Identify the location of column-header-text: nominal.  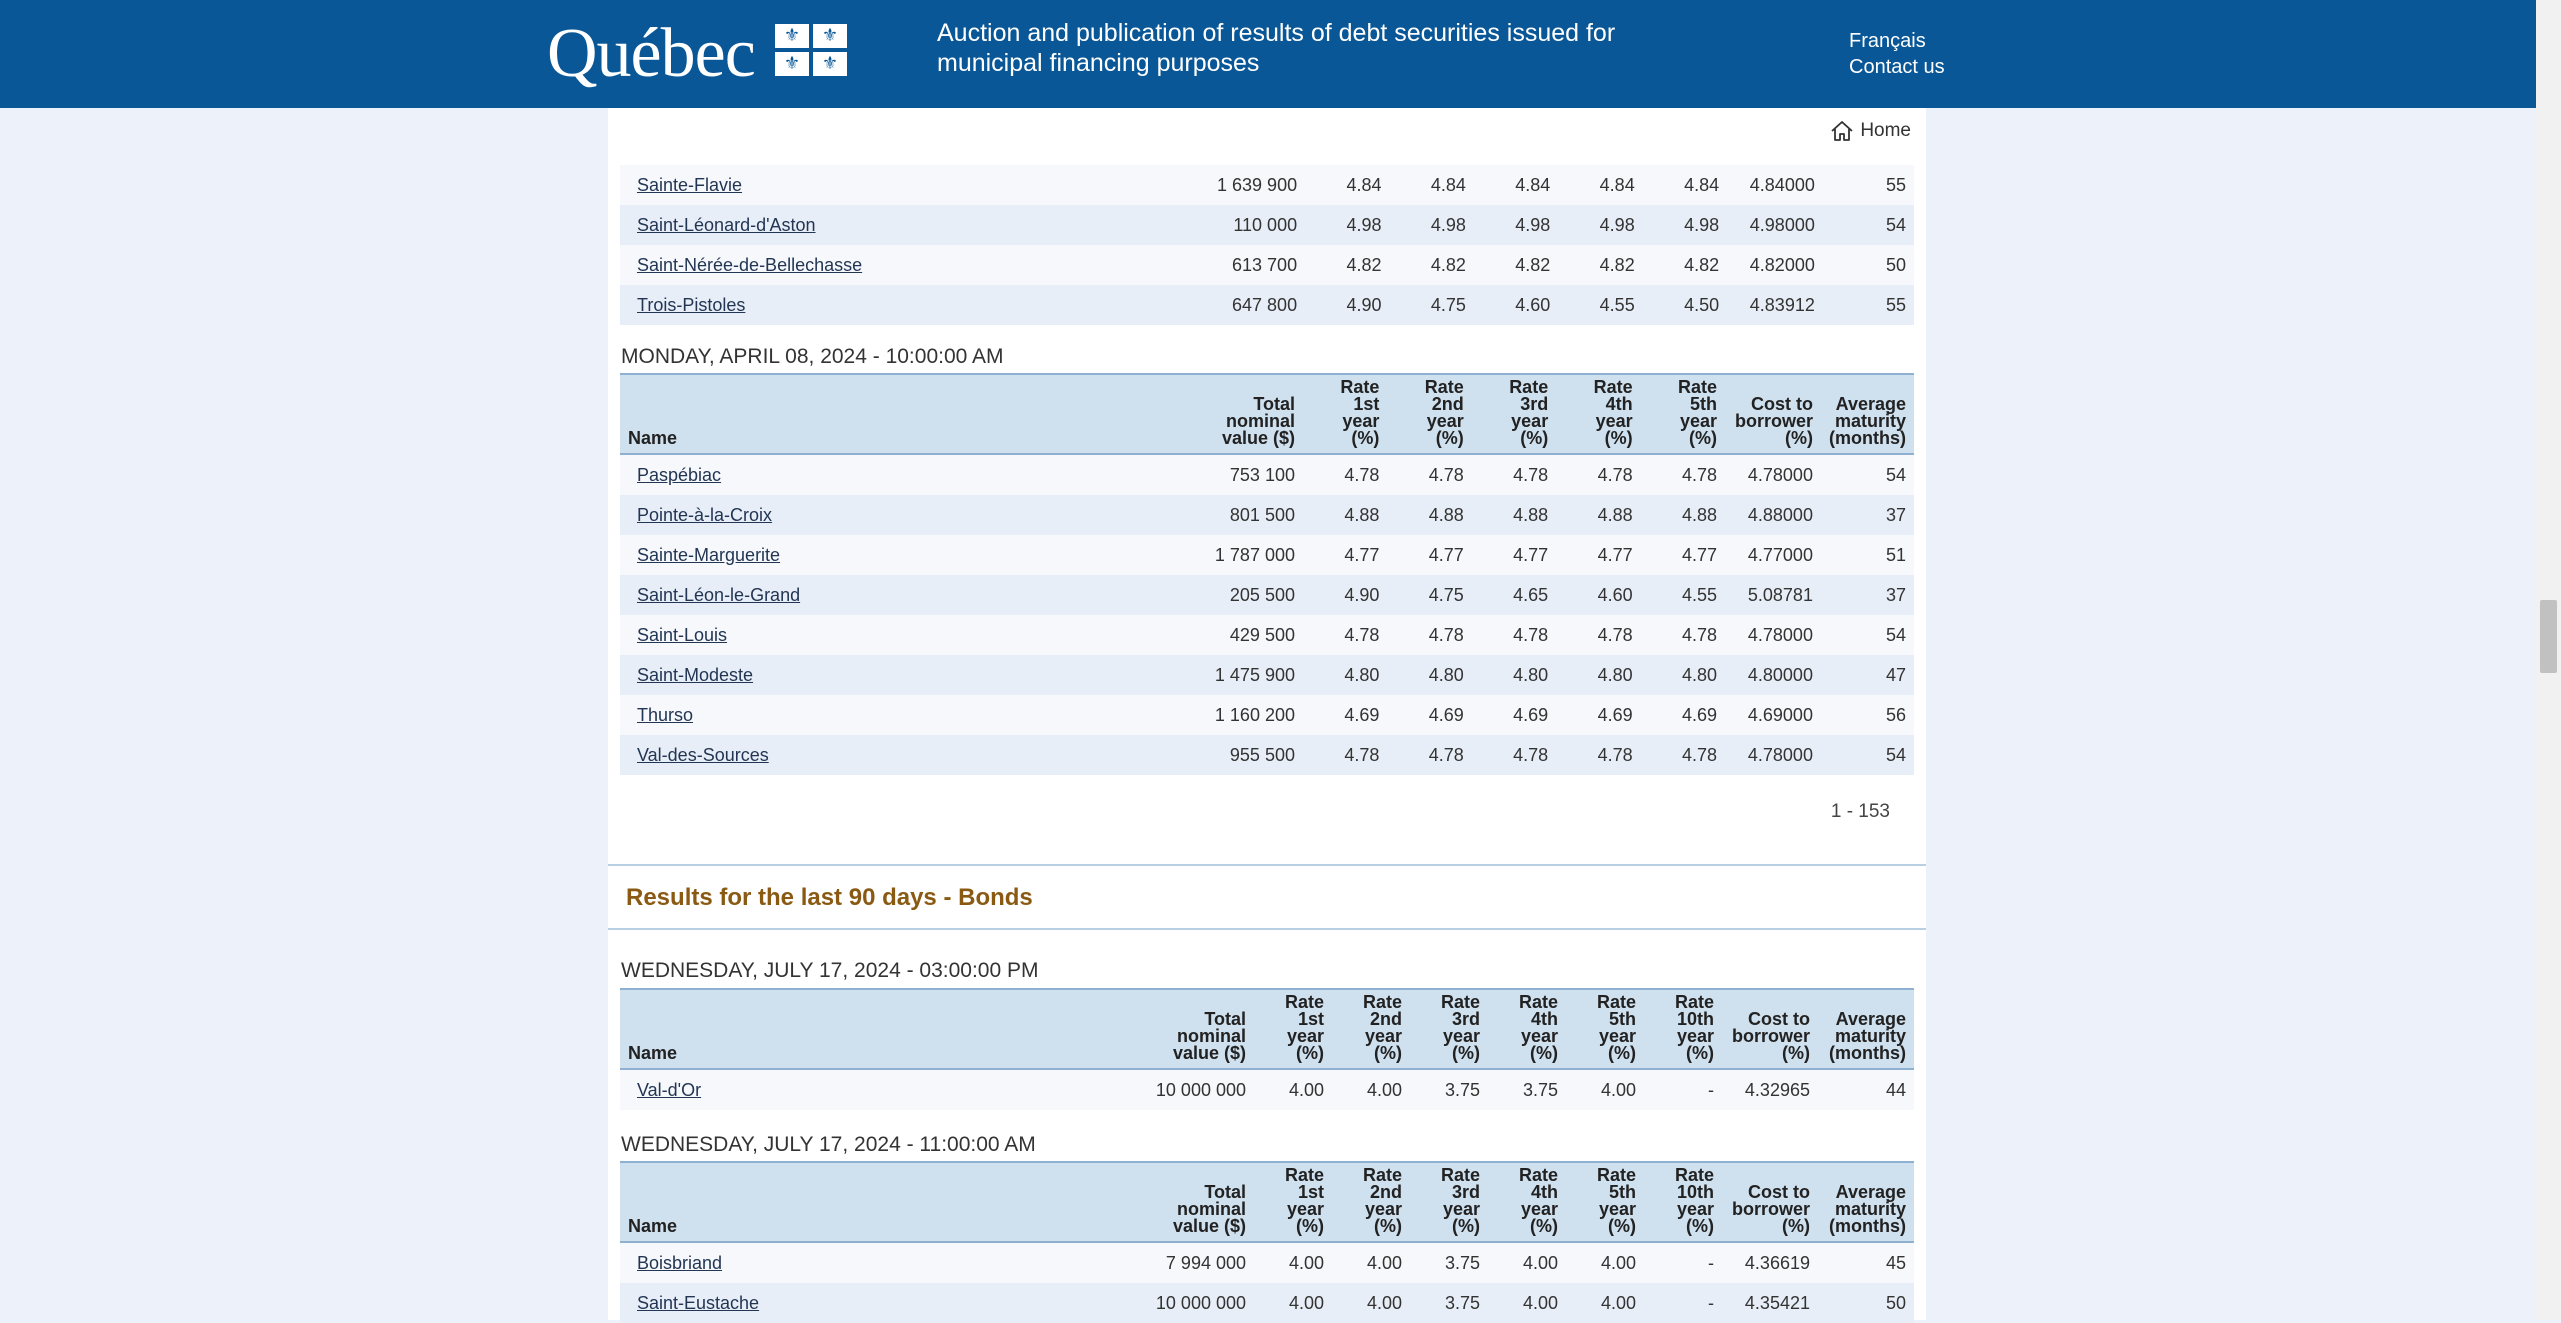
(1260, 421).